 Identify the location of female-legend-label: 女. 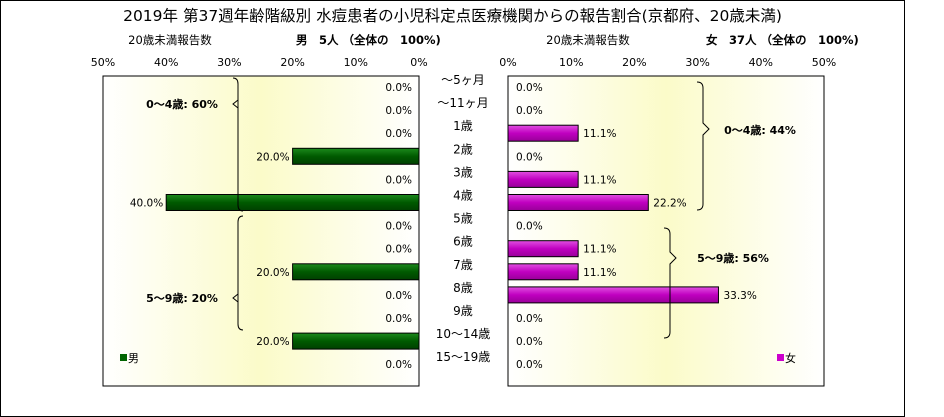
(790, 358).